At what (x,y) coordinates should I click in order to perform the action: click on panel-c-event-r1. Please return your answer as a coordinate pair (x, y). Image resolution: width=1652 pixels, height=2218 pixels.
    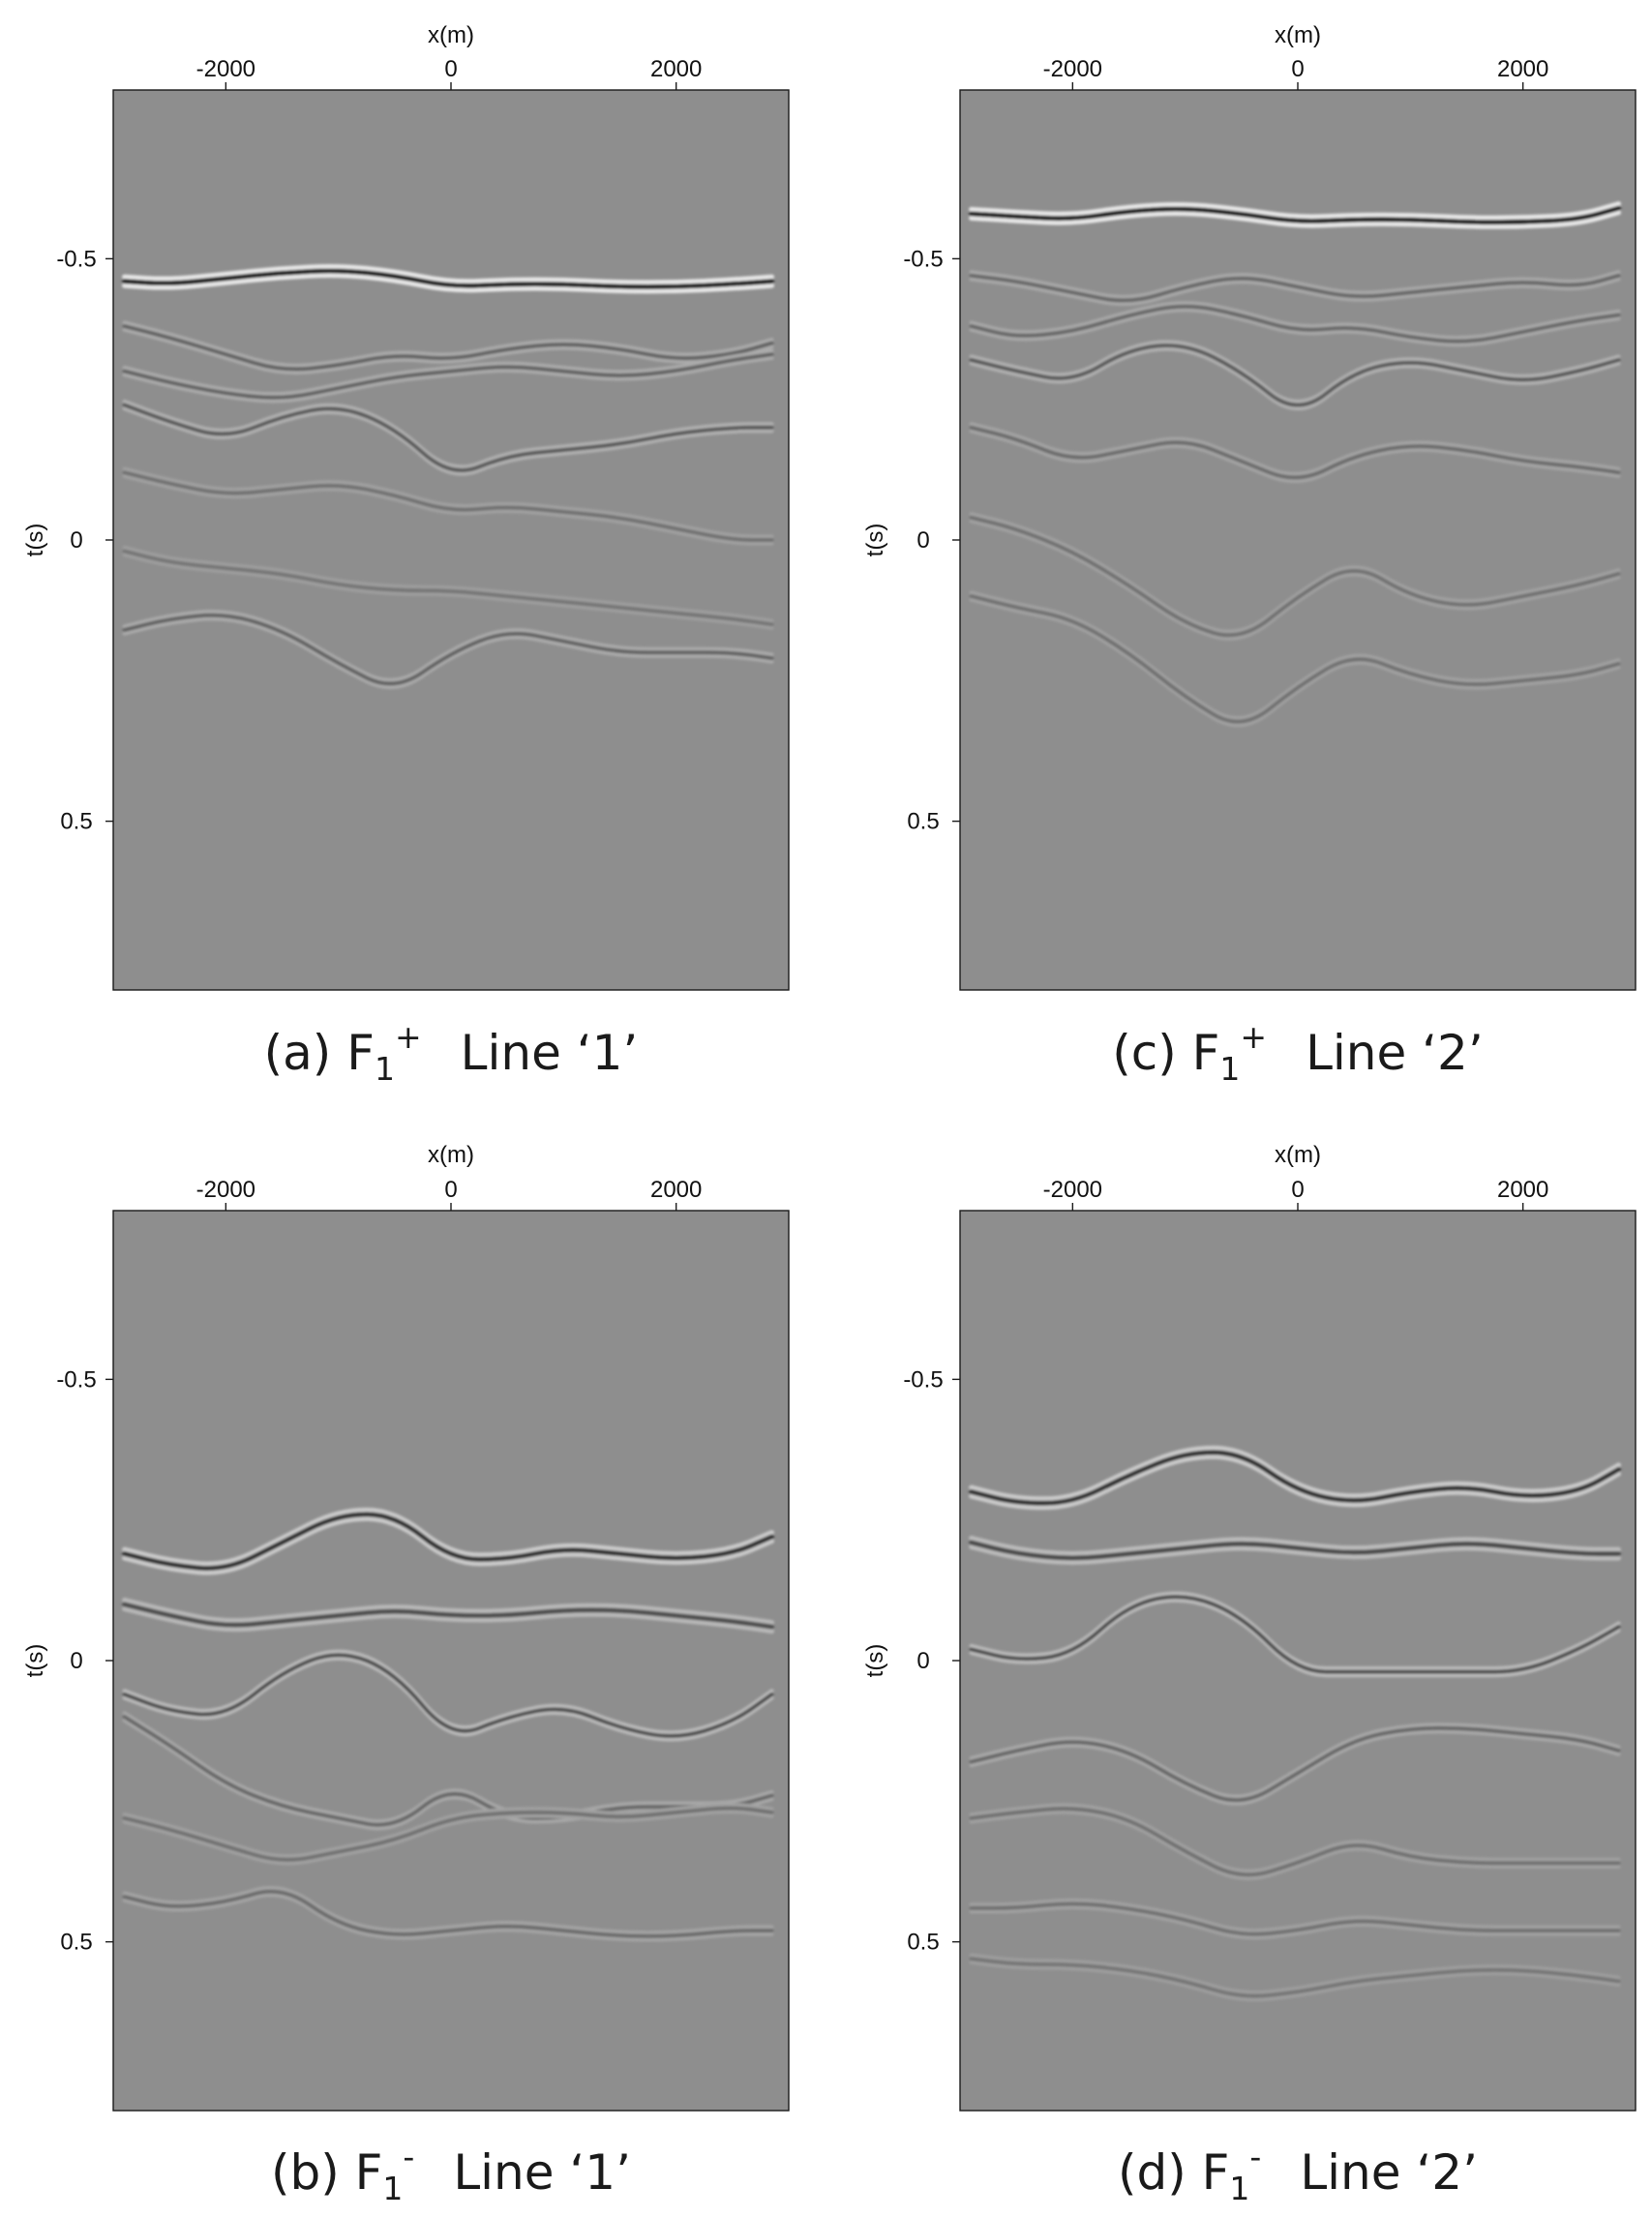
    Looking at the image, I should click on (1295, 288).